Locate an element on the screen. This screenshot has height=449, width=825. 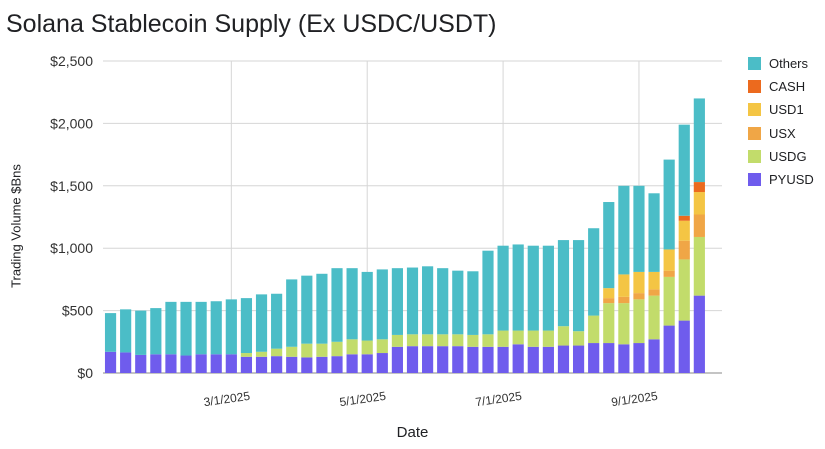
legend-label: USDG is located at coordinates (788, 156).